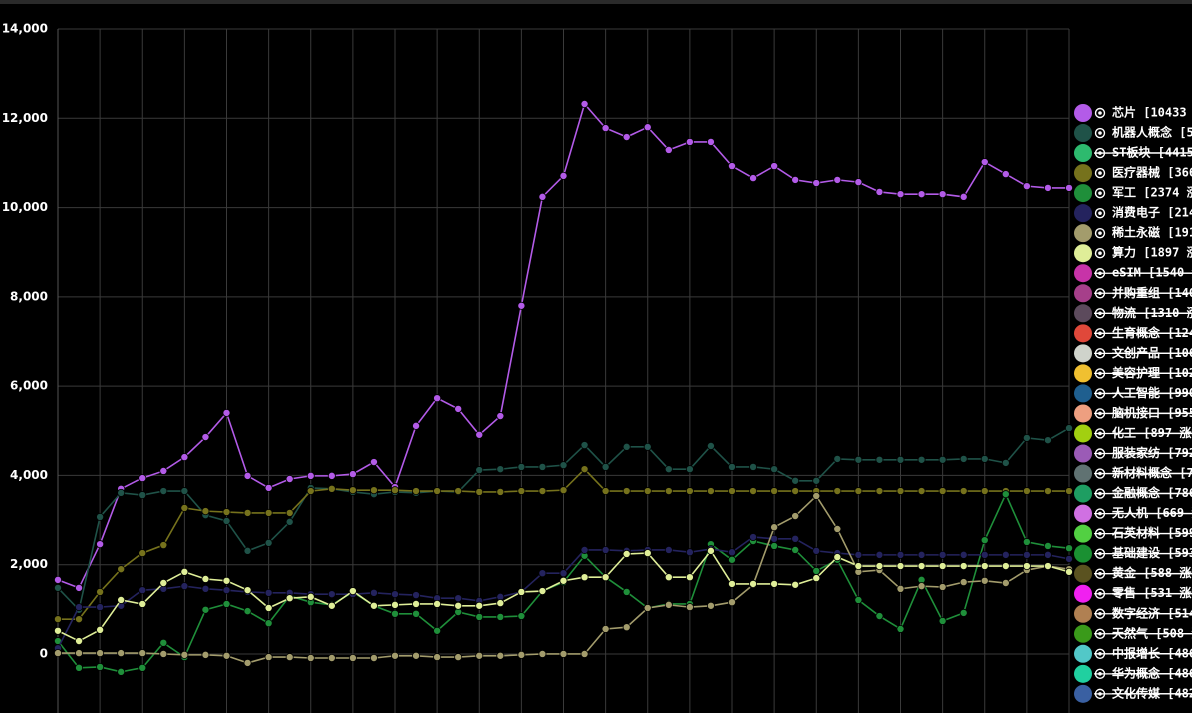 This screenshot has height=713, width=1192. What do you see at coordinates (1133, 633) in the screenshot?
I see `legend-item: 天然气 [508 涨` at bounding box center [1133, 633].